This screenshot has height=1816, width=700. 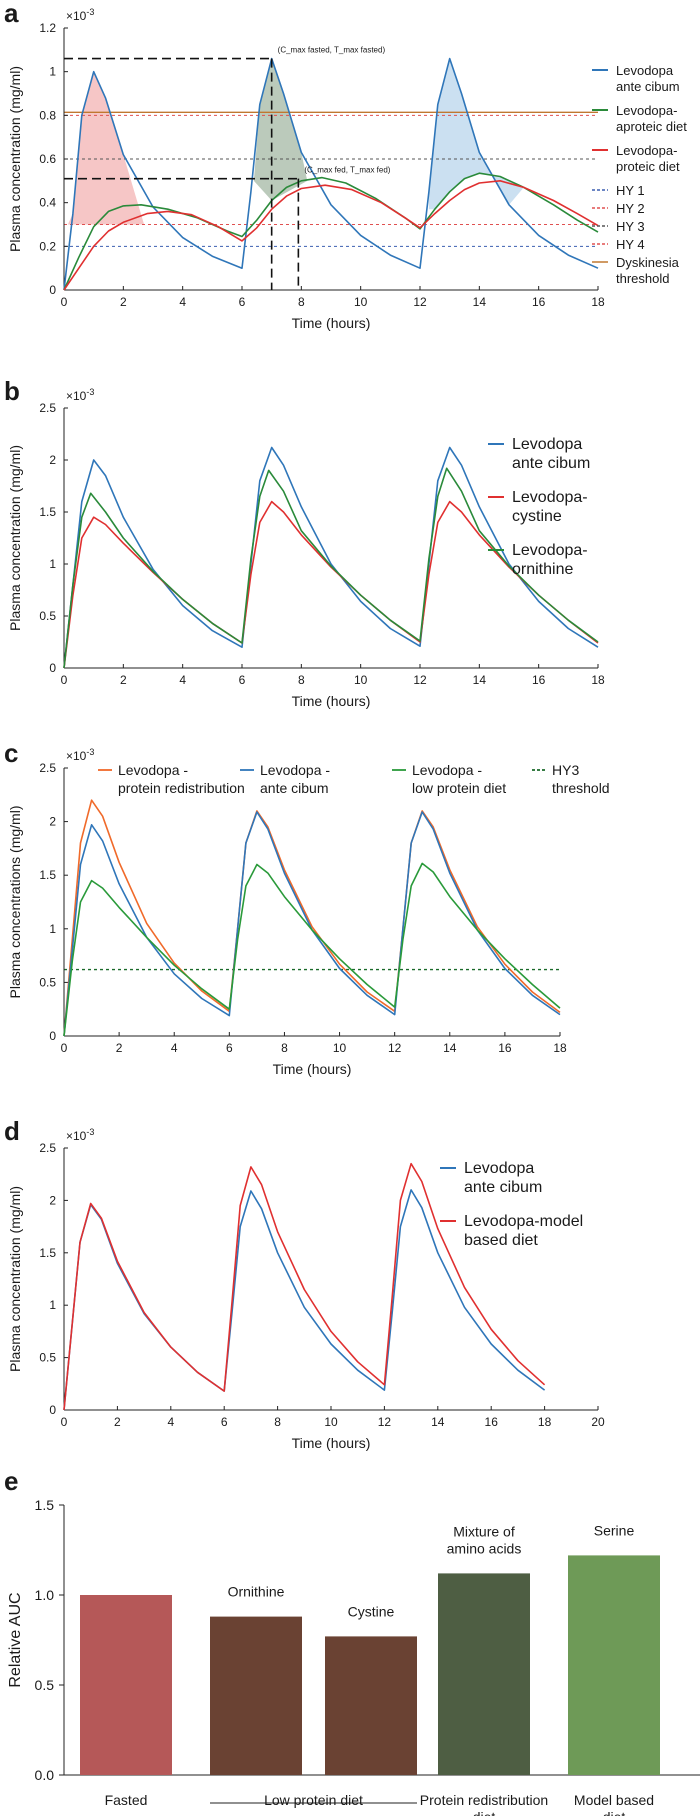 What do you see at coordinates (181, 779) in the screenshot?
I see `legend-label: Levodopa - protein redistribution` at bounding box center [181, 779].